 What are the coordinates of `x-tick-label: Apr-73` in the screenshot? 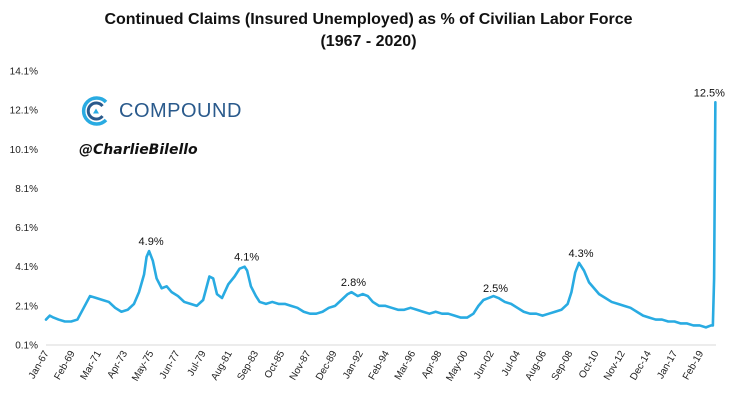 It's located at (118, 365).